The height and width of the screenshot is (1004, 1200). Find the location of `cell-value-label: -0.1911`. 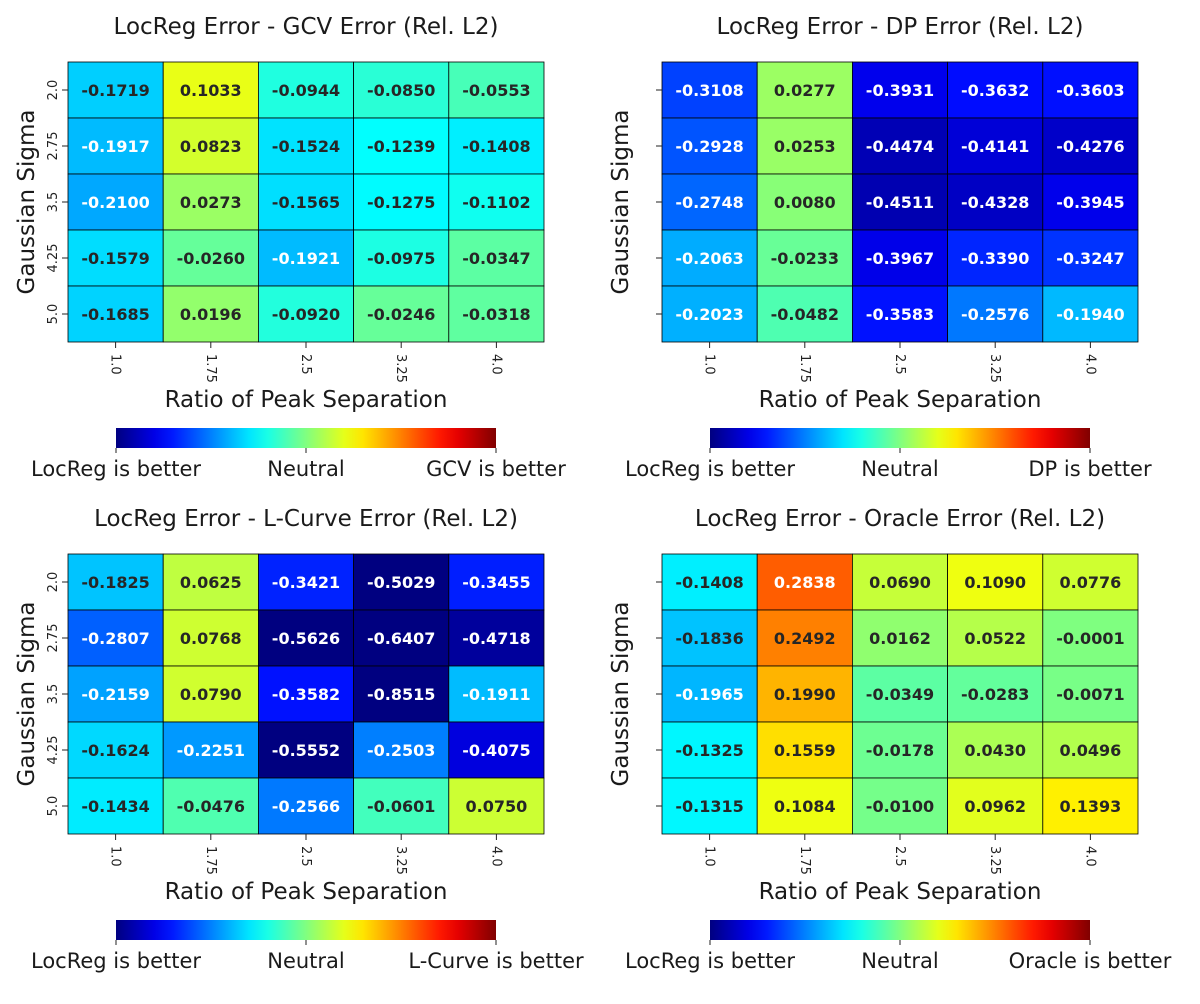

cell-value-label: -0.1911 is located at coordinates (496, 694).